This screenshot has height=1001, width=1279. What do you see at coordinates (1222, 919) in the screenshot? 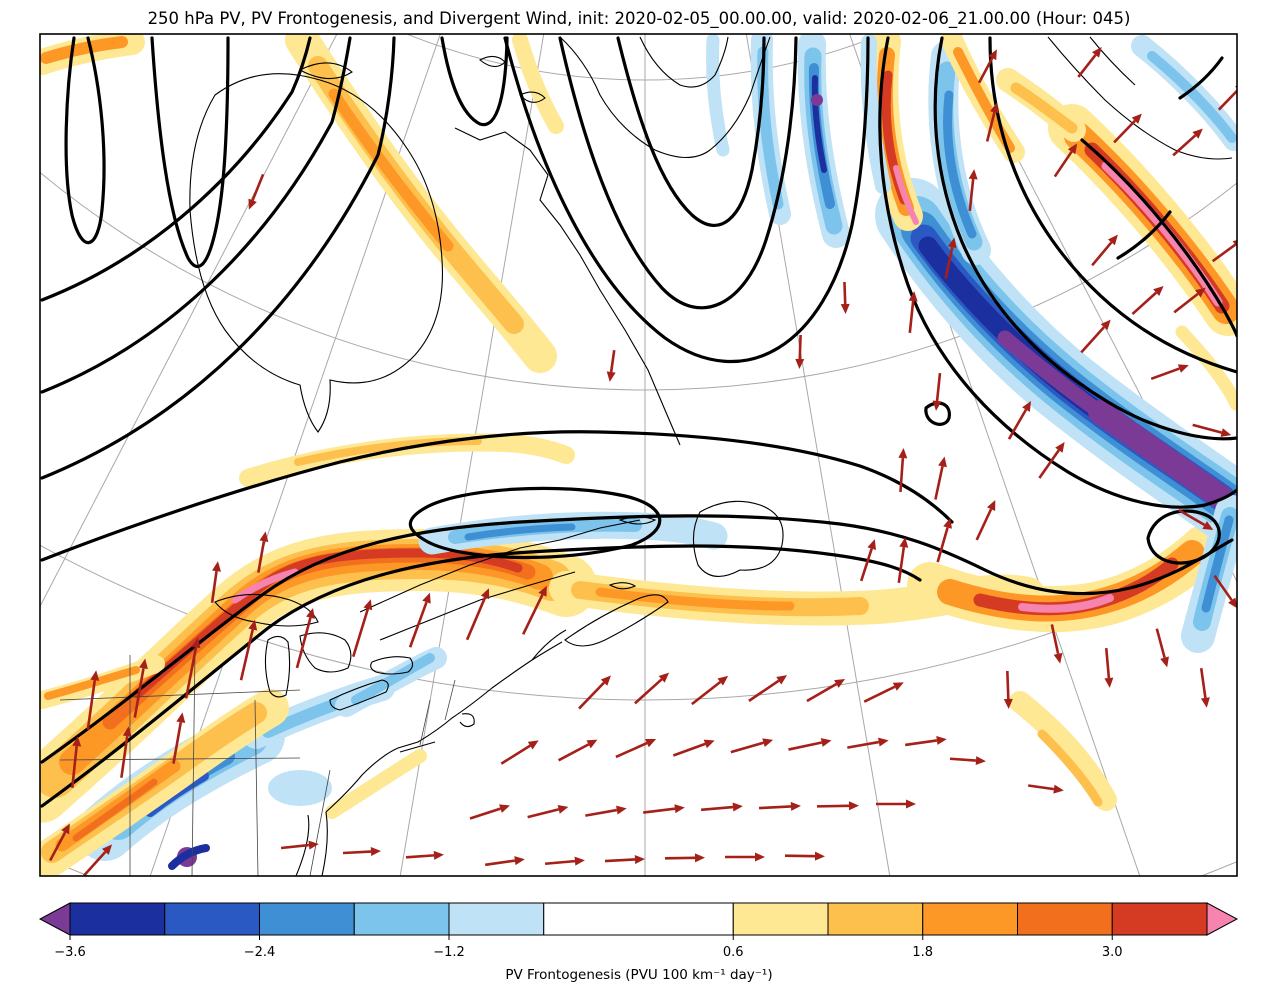
I see `colorbar-extend-max` at bounding box center [1222, 919].